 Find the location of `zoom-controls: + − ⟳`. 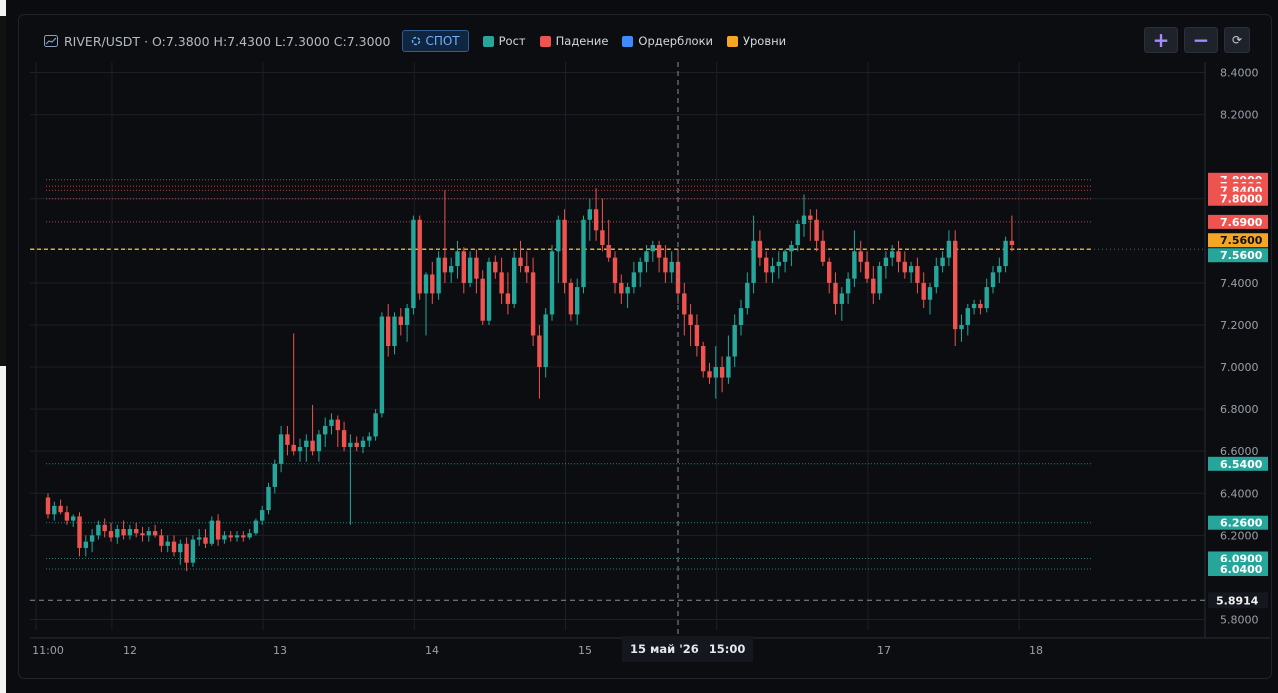

zoom-controls: + − ⟳ is located at coordinates (1197, 40).